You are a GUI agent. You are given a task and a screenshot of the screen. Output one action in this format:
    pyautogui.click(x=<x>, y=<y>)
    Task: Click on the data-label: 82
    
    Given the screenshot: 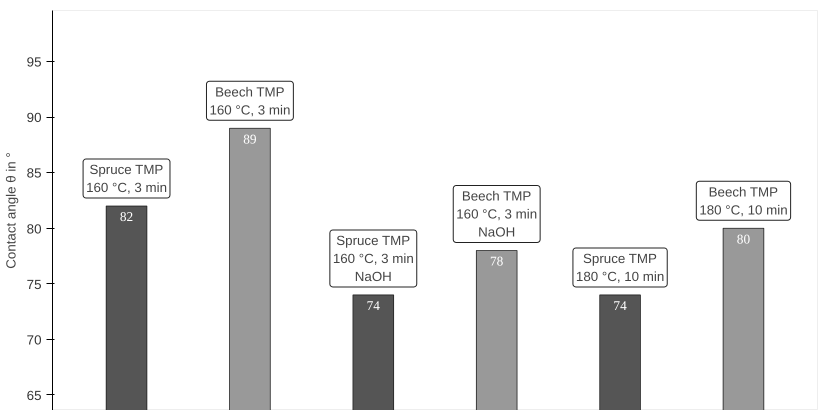 What is the action you would take?
    pyautogui.click(x=127, y=216)
    